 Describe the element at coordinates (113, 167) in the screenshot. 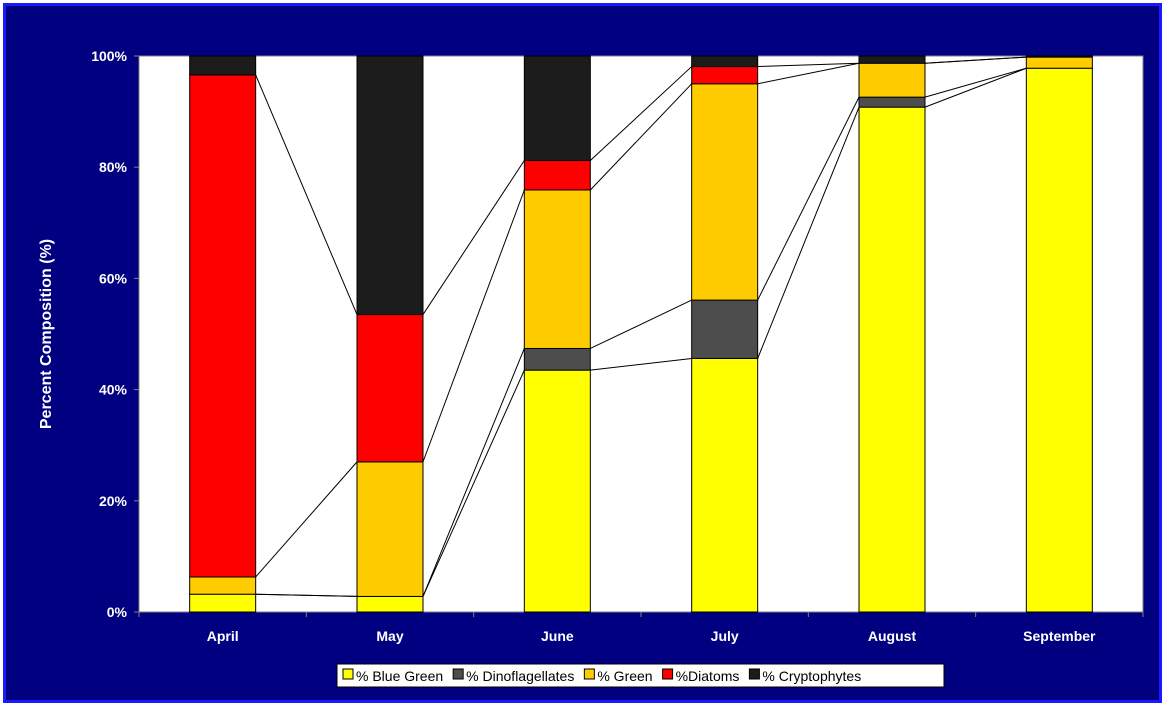

I see `y-tick-label: 80%` at that location.